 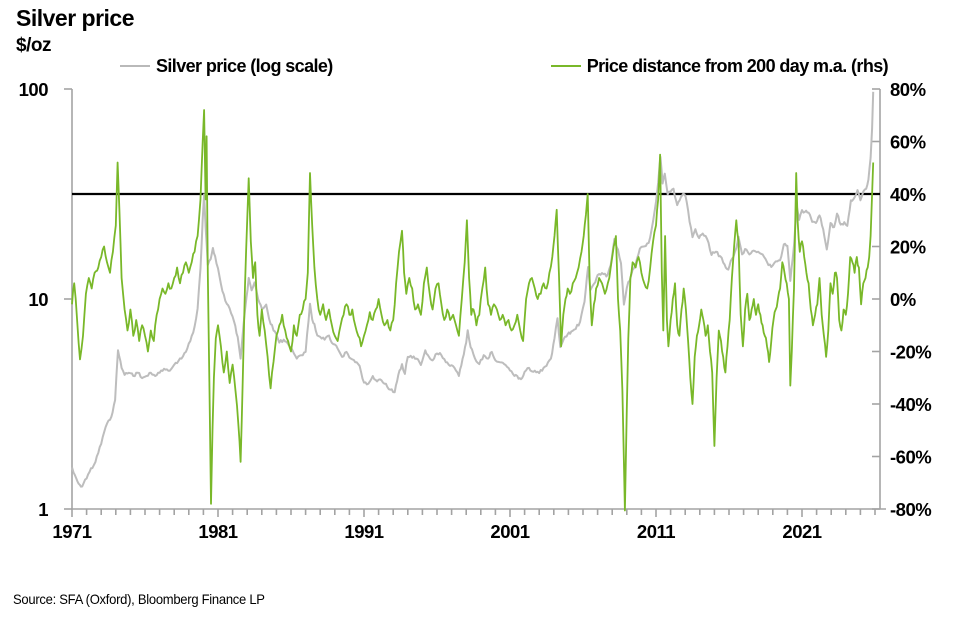 I want to click on x-axis-tick-label: 2011, so click(x=656, y=531).